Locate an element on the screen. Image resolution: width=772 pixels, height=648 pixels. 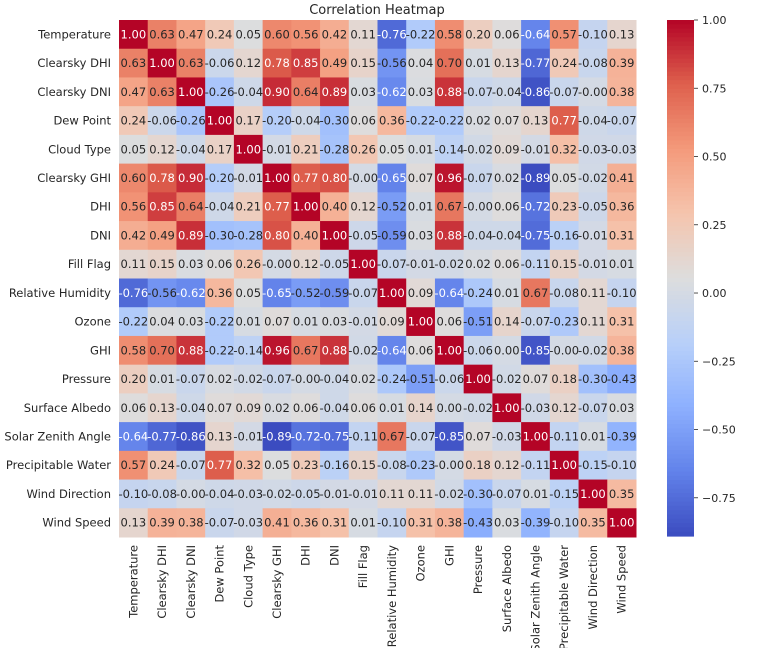
cell-value-label: 0.63 is located at coordinates (134, 63).